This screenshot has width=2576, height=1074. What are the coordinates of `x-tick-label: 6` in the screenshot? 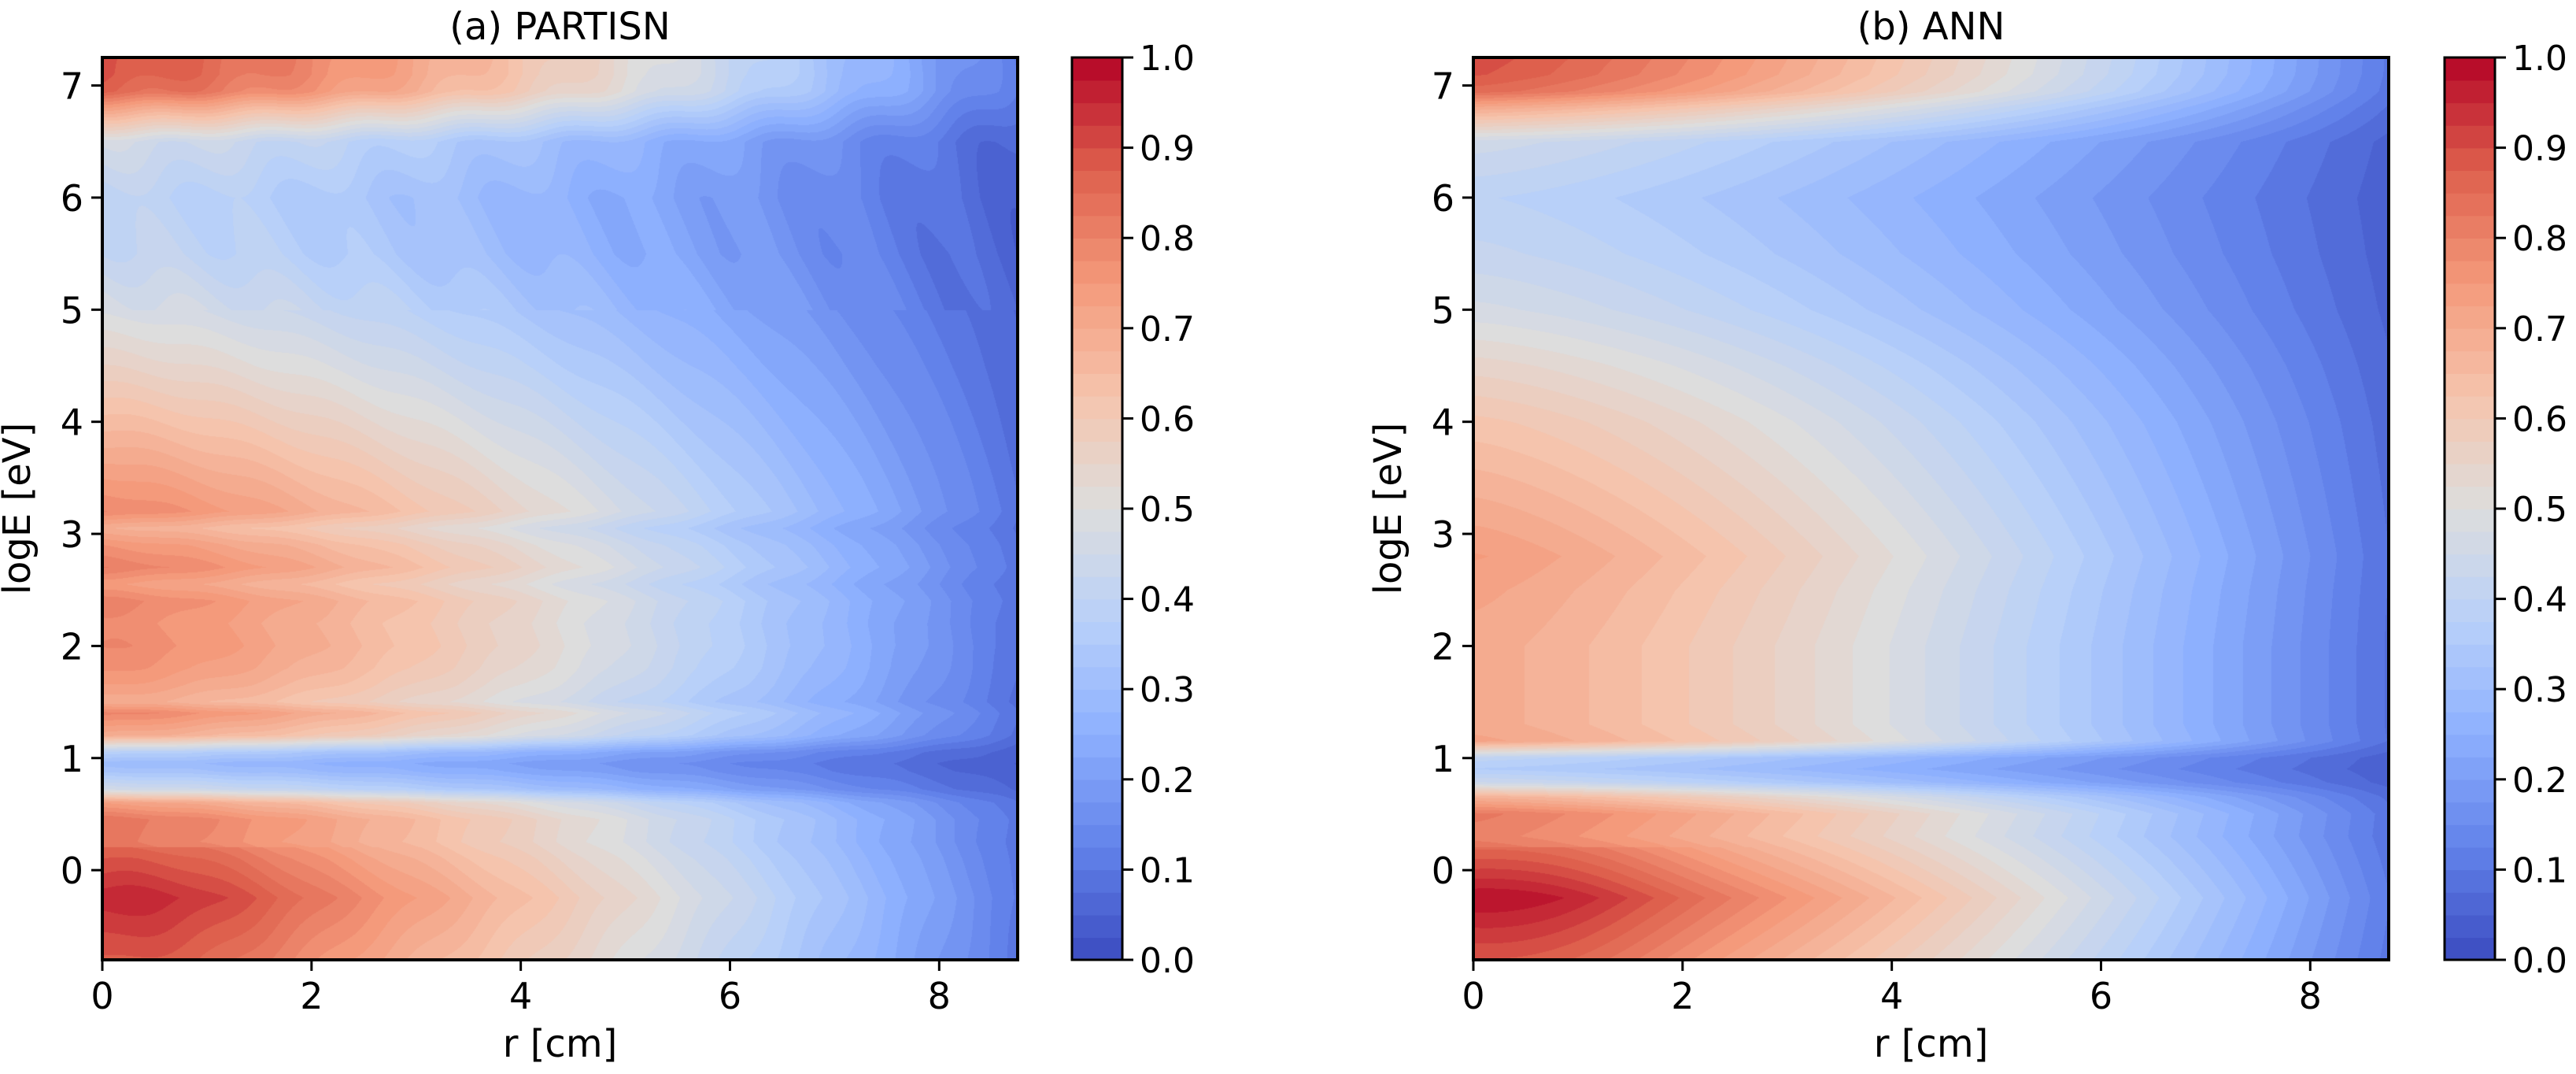 It's located at (730, 996).